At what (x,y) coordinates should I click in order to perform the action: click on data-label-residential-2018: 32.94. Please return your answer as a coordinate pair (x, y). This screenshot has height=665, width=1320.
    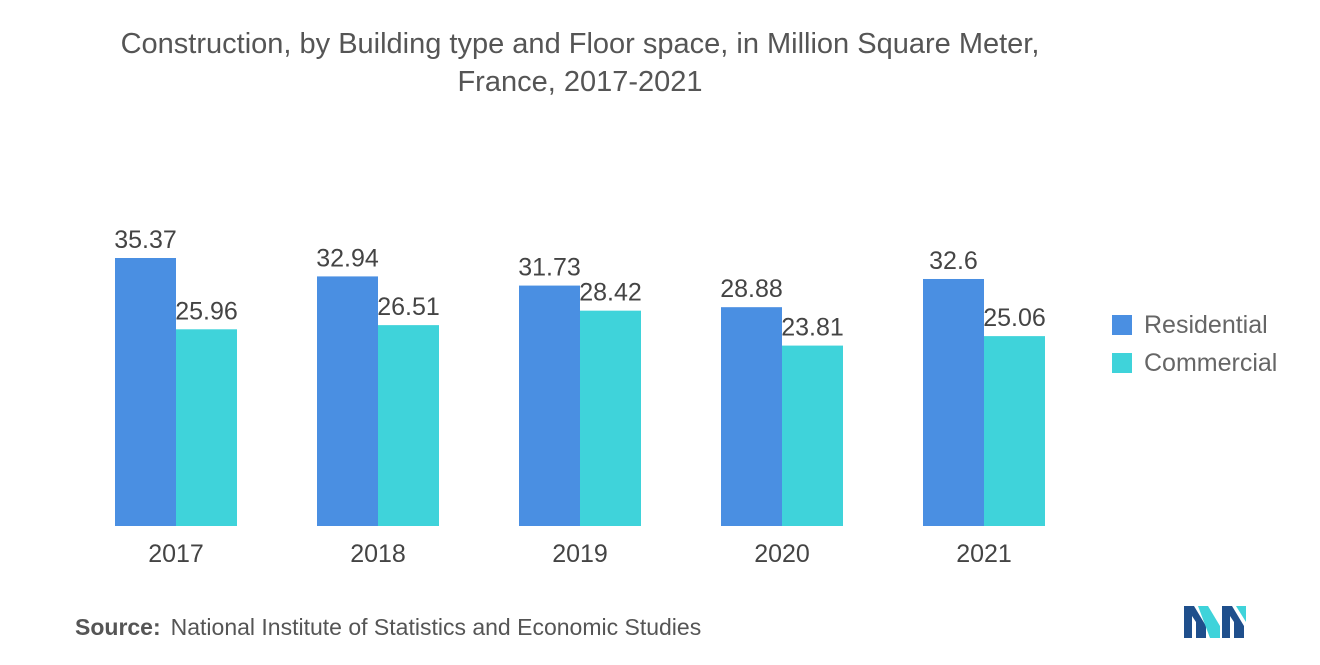
    Looking at the image, I should click on (347, 258).